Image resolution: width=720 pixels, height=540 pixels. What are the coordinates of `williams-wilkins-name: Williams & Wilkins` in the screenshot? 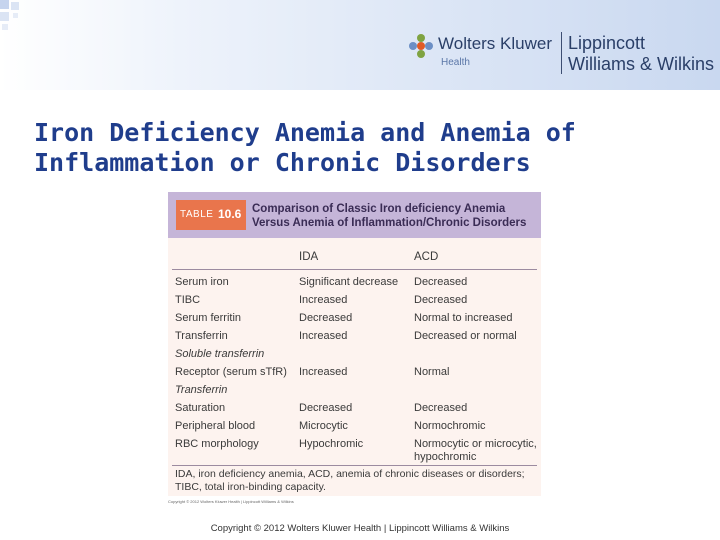 It's located at (641, 64).